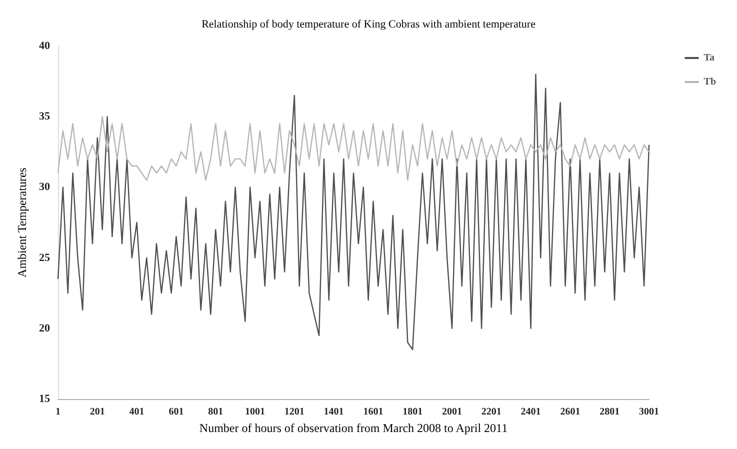 Image resolution: width=737 pixels, height=449 pixels. Describe the element at coordinates (44, 46) in the screenshot. I see `y-tick-label: 40` at that location.